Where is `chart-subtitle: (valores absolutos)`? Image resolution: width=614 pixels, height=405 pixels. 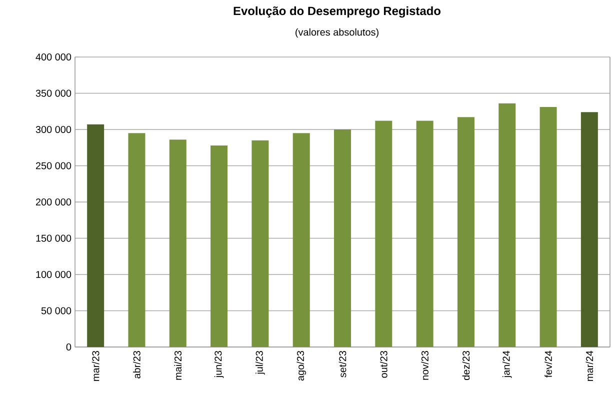
chart-subtitle: (valores absolutos) is located at coordinates (337, 33).